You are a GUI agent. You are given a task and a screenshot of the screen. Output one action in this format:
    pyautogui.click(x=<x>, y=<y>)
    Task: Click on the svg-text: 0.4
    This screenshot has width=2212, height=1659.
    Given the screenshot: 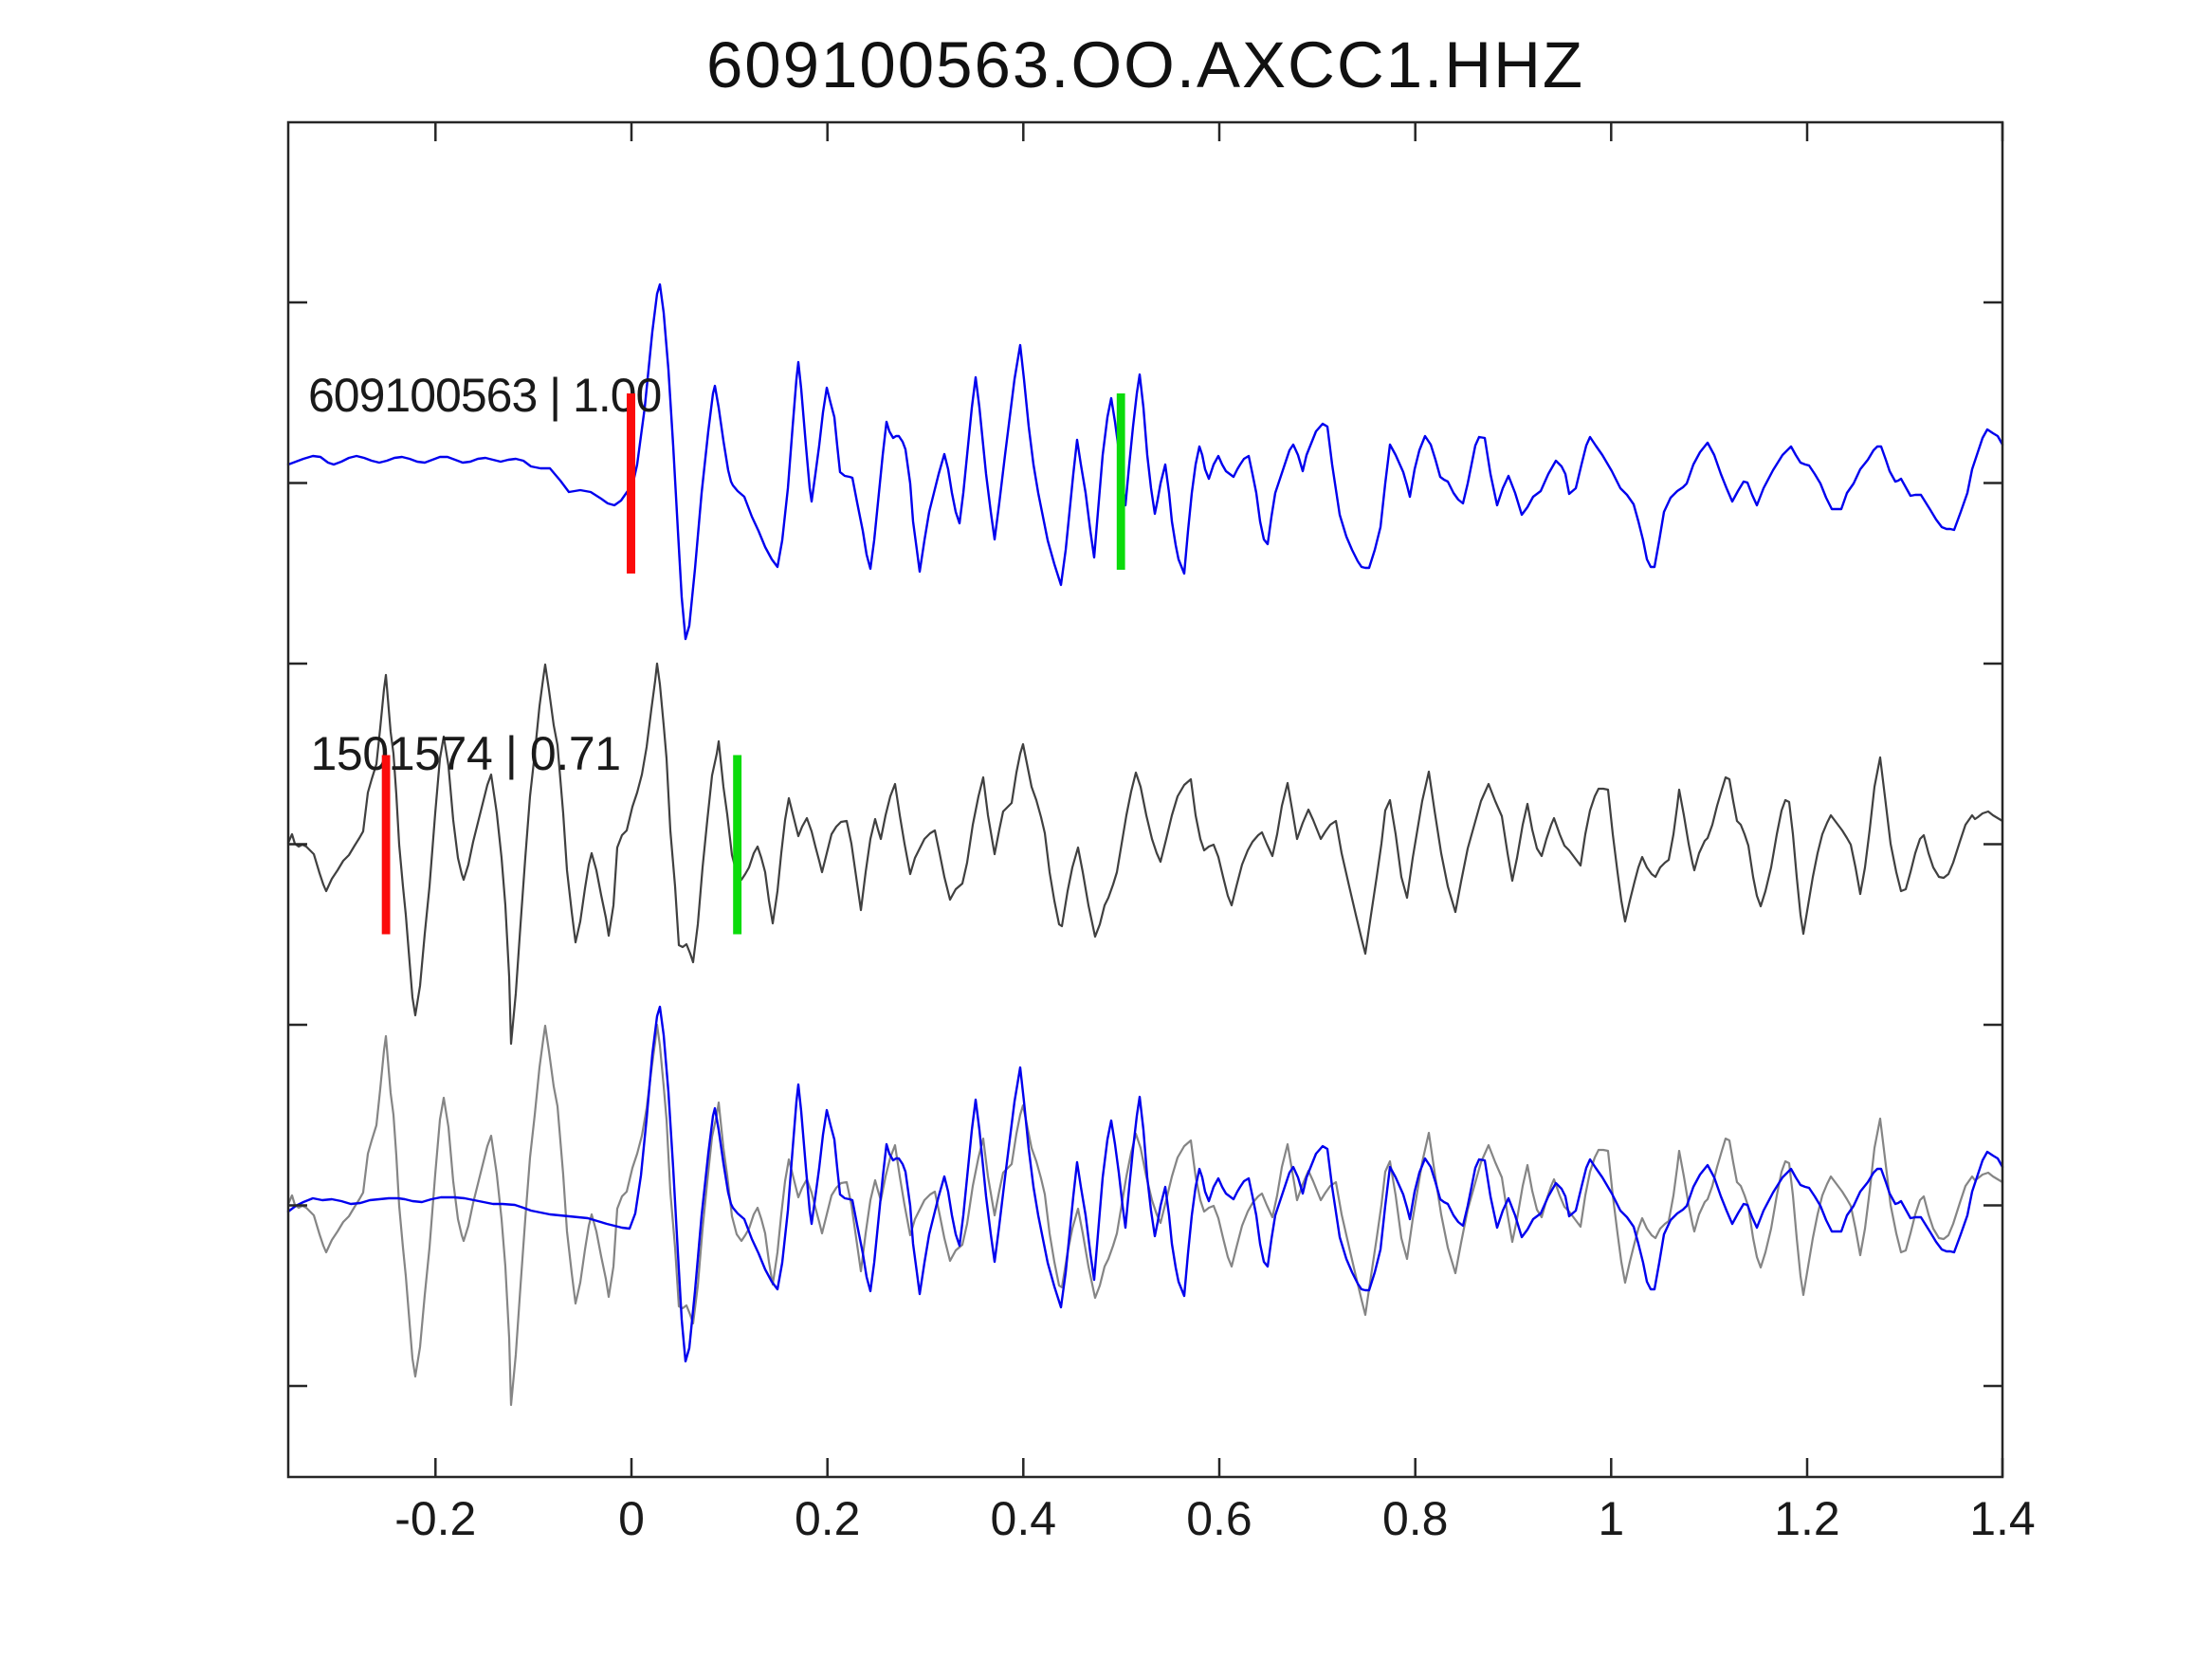 What is the action you would take?
    pyautogui.click(x=1024, y=1518)
    